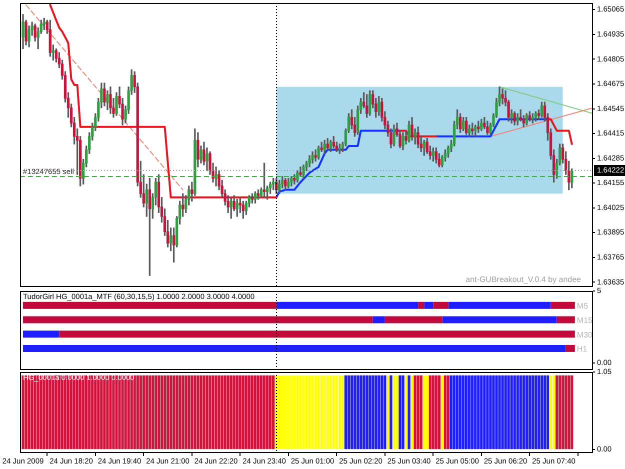 The height and width of the screenshot is (469, 625). Describe the element at coordinates (524, 279) in the screenshot. I see `annotation: ant-GUBreakout_V.0.4 by andee` at that location.